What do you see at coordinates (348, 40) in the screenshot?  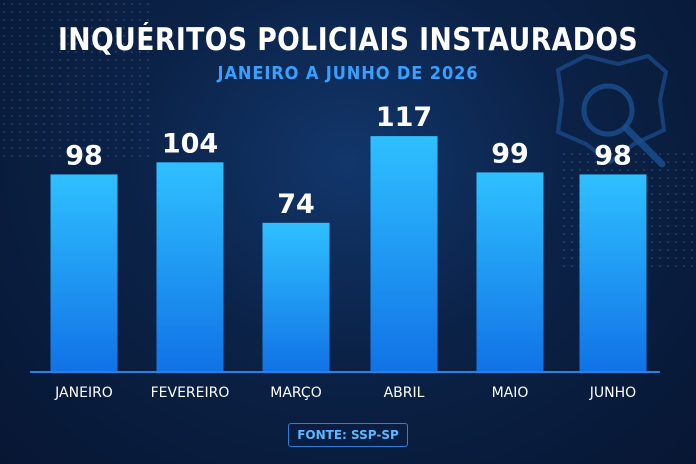 I see `chart-title: INQUÉRITOS POLICIAIS INSTAURADOS` at bounding box center [348, 40].